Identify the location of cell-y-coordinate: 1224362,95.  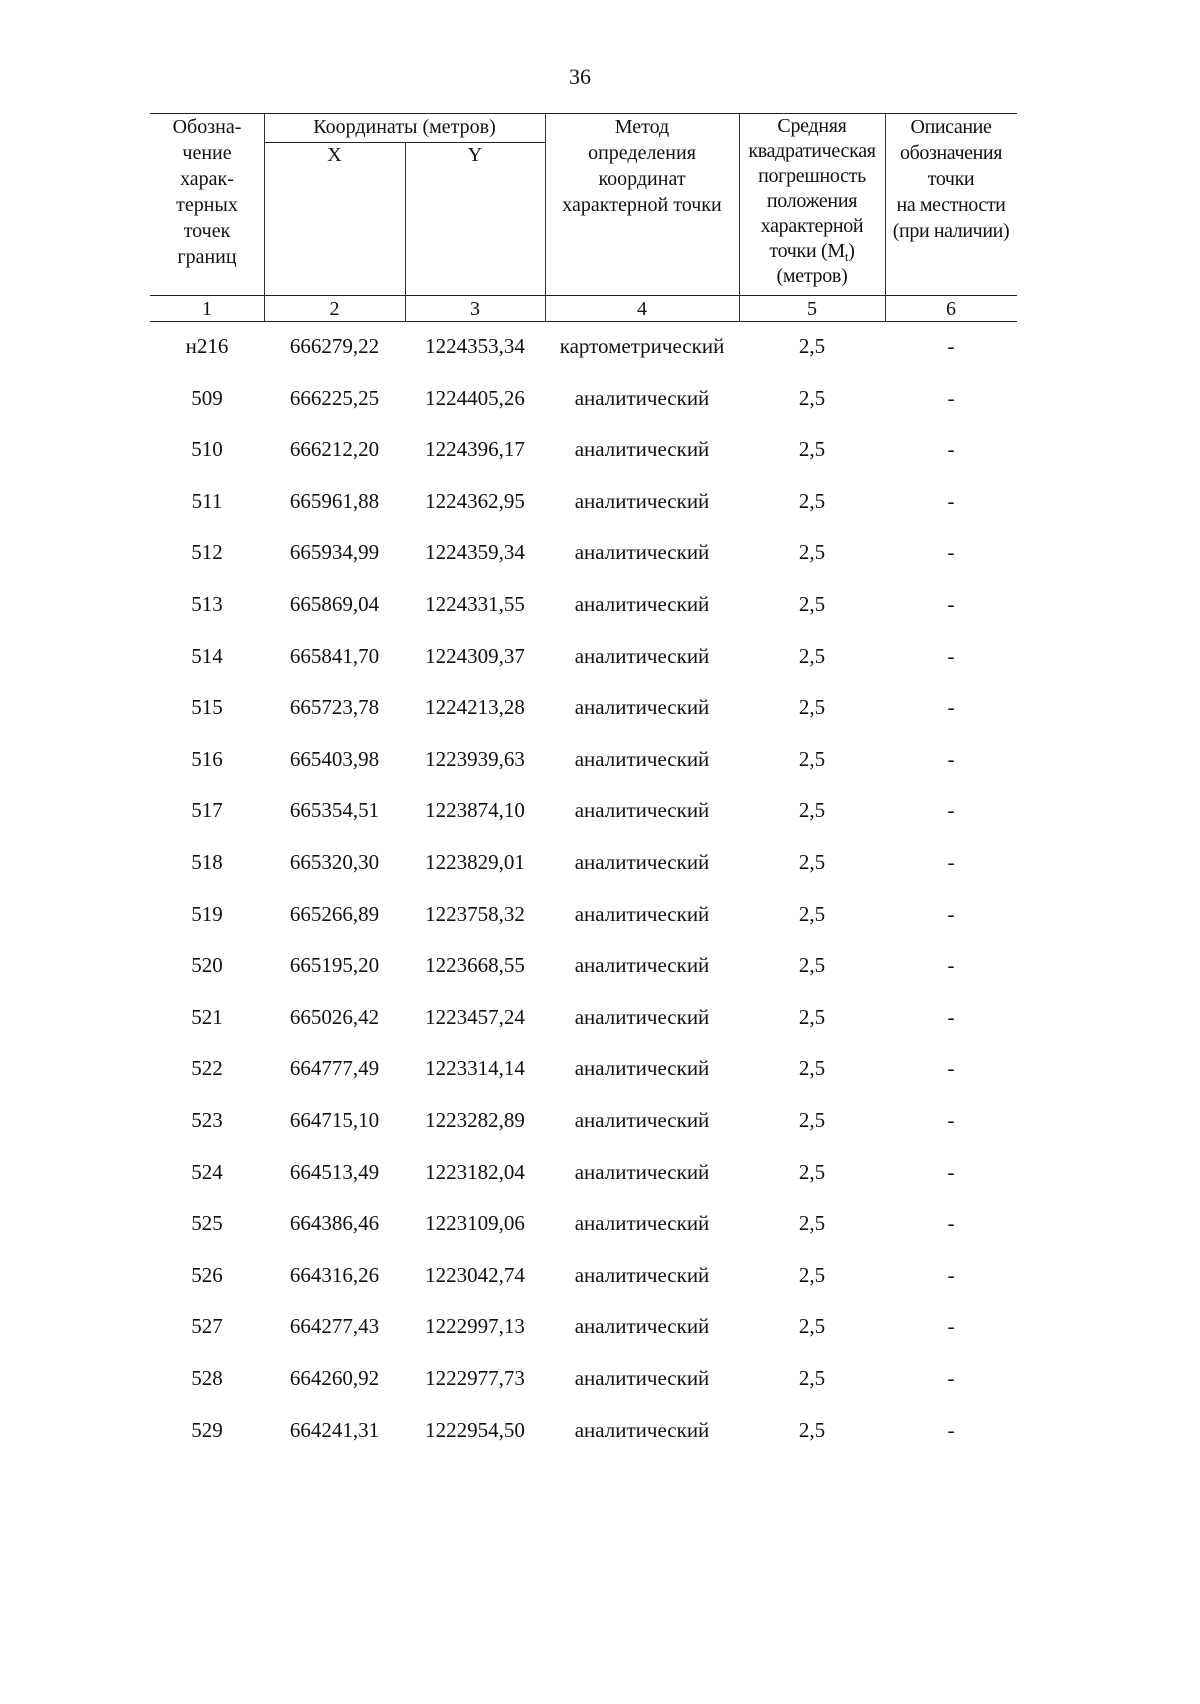
(475, 500).